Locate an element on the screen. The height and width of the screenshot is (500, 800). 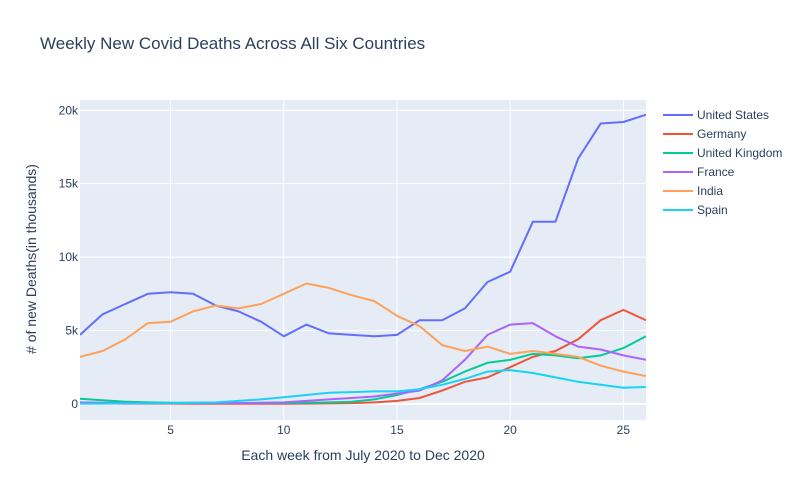
x-tick-label: 5 is located at coordinates (170, 430).